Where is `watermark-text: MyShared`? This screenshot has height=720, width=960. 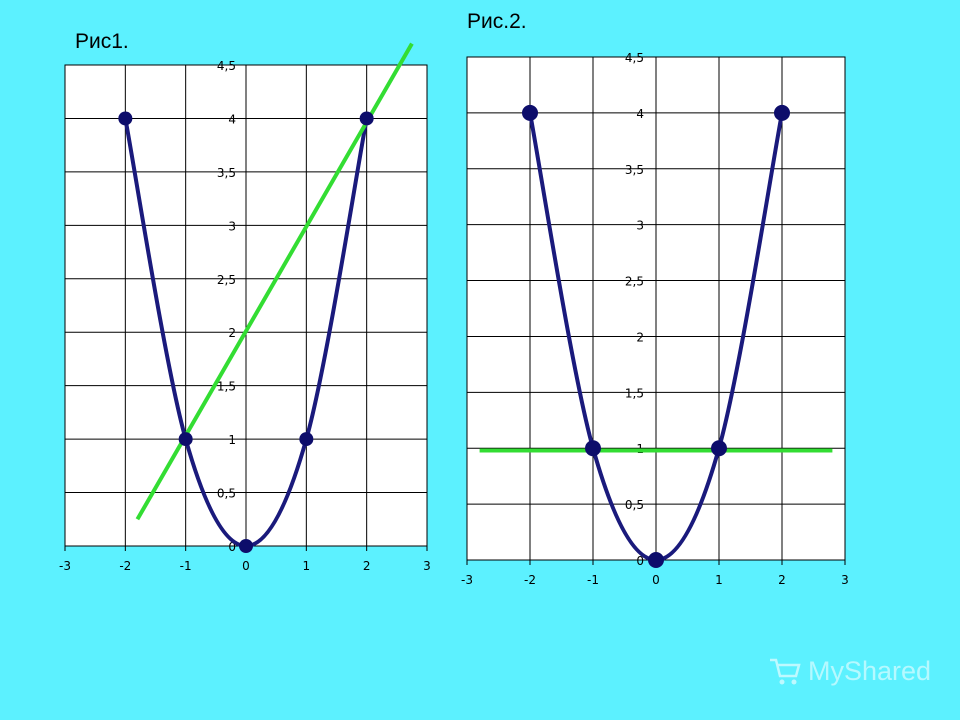 watermark-text: MyShared is located at coordinates (870, 671).